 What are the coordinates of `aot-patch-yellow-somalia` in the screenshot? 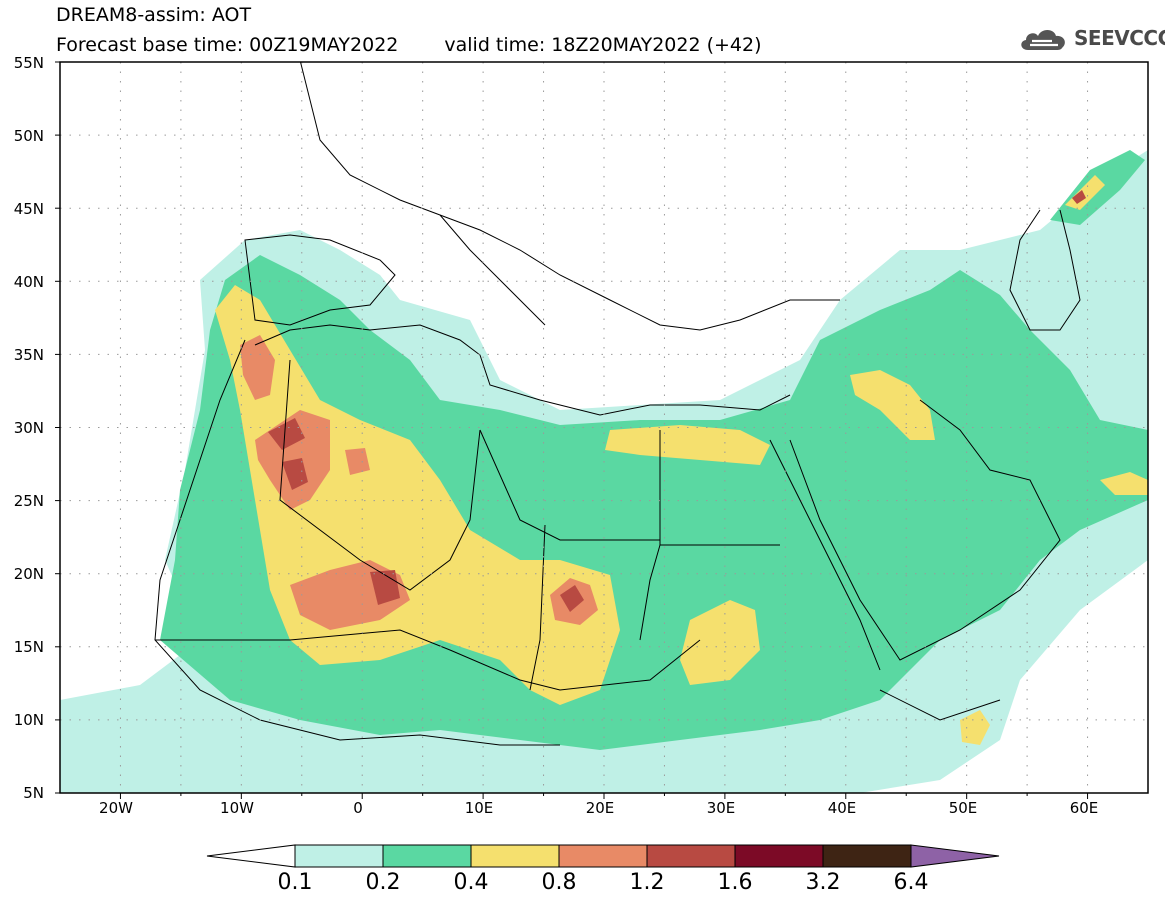 It's located at (975, 727).